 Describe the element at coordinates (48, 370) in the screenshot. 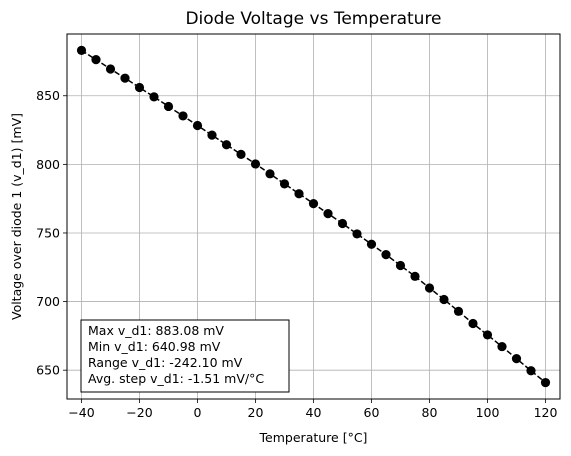

I see `y-tick-label: 650` at that location.